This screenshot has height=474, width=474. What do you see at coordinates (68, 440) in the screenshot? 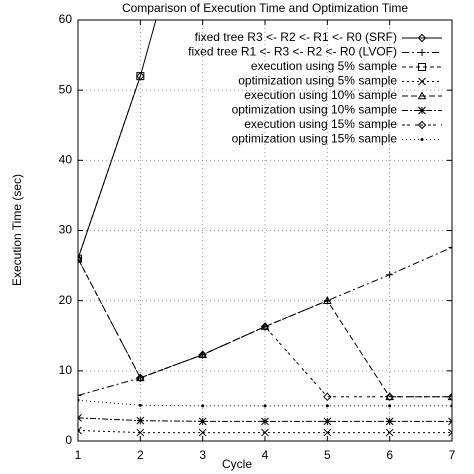
I see `y-tick-label: 0` at bounding box center [68, 440].